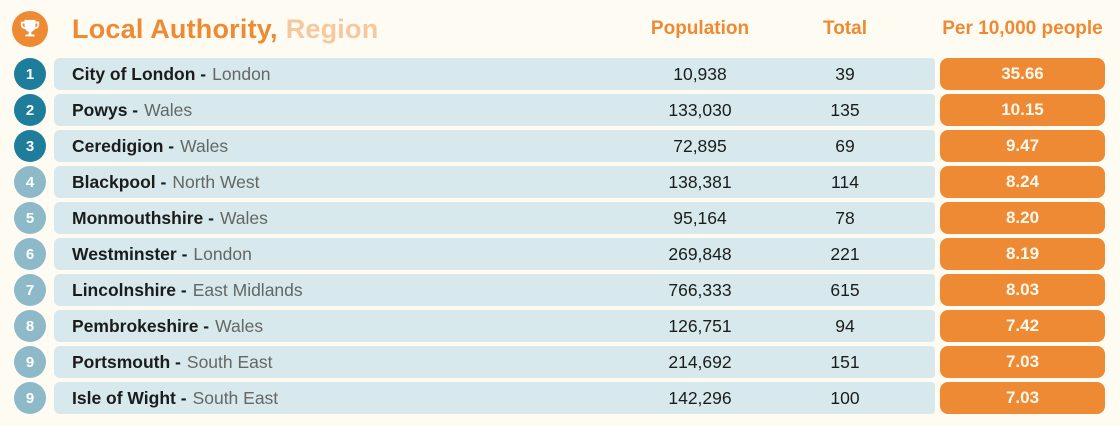 Image resolution: width=1120 pixels, height=426 pixels. What do you see at coordinates (845, 28) in the screenshot?
I see `column-header-total: Total` at bounding box center [845, 28].